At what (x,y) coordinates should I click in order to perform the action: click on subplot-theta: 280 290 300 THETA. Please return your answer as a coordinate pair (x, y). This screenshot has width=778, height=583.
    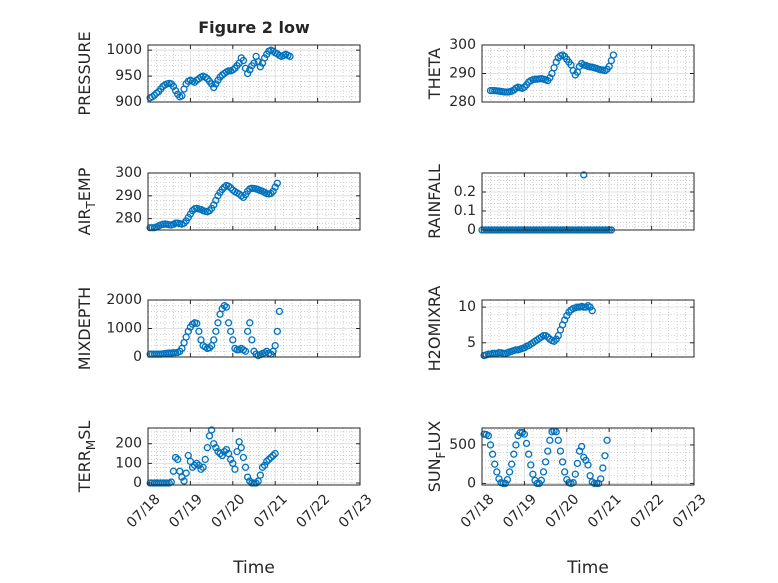
    Looking at the image, I should click on (560, 73).